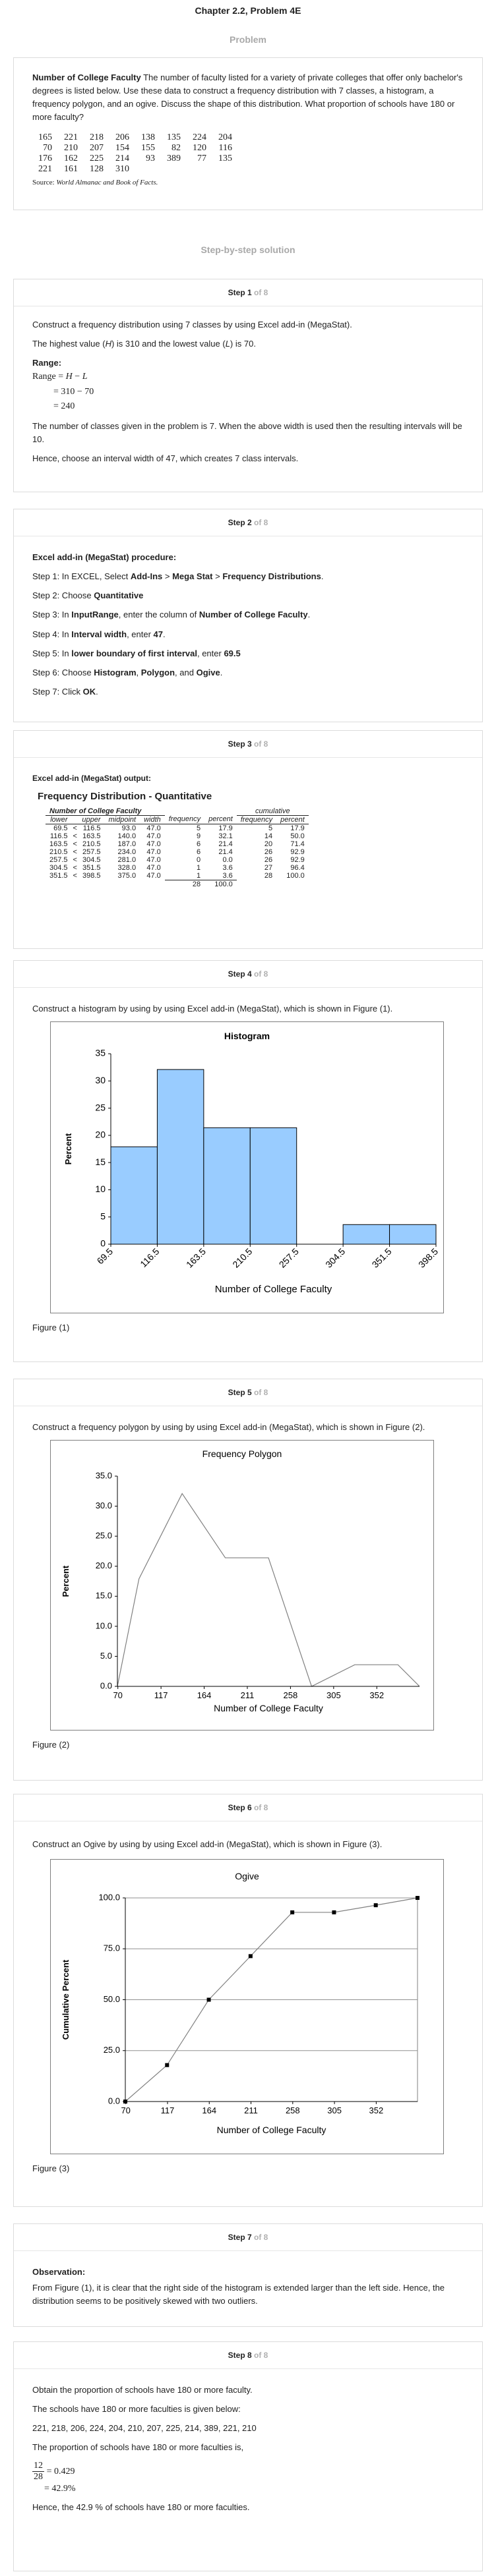 This screenshot has height=2576, width=496. Describe the element at coordinates (217, 577) in the screenshot. I see `procedure-part: >` at that location.